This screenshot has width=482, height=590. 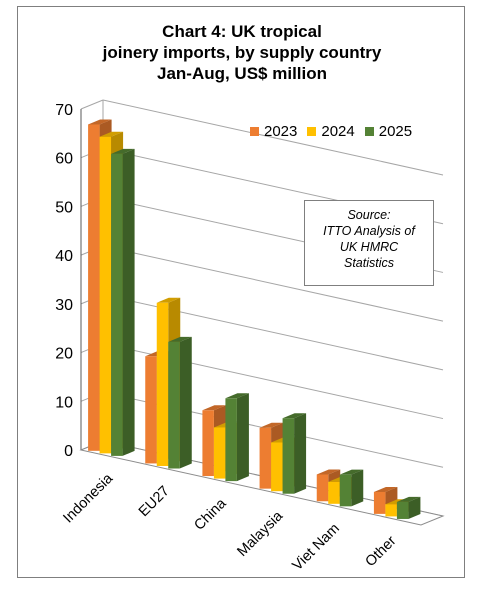 I want to click on bar-Malaysia-2024, so click(x=277, y=467).